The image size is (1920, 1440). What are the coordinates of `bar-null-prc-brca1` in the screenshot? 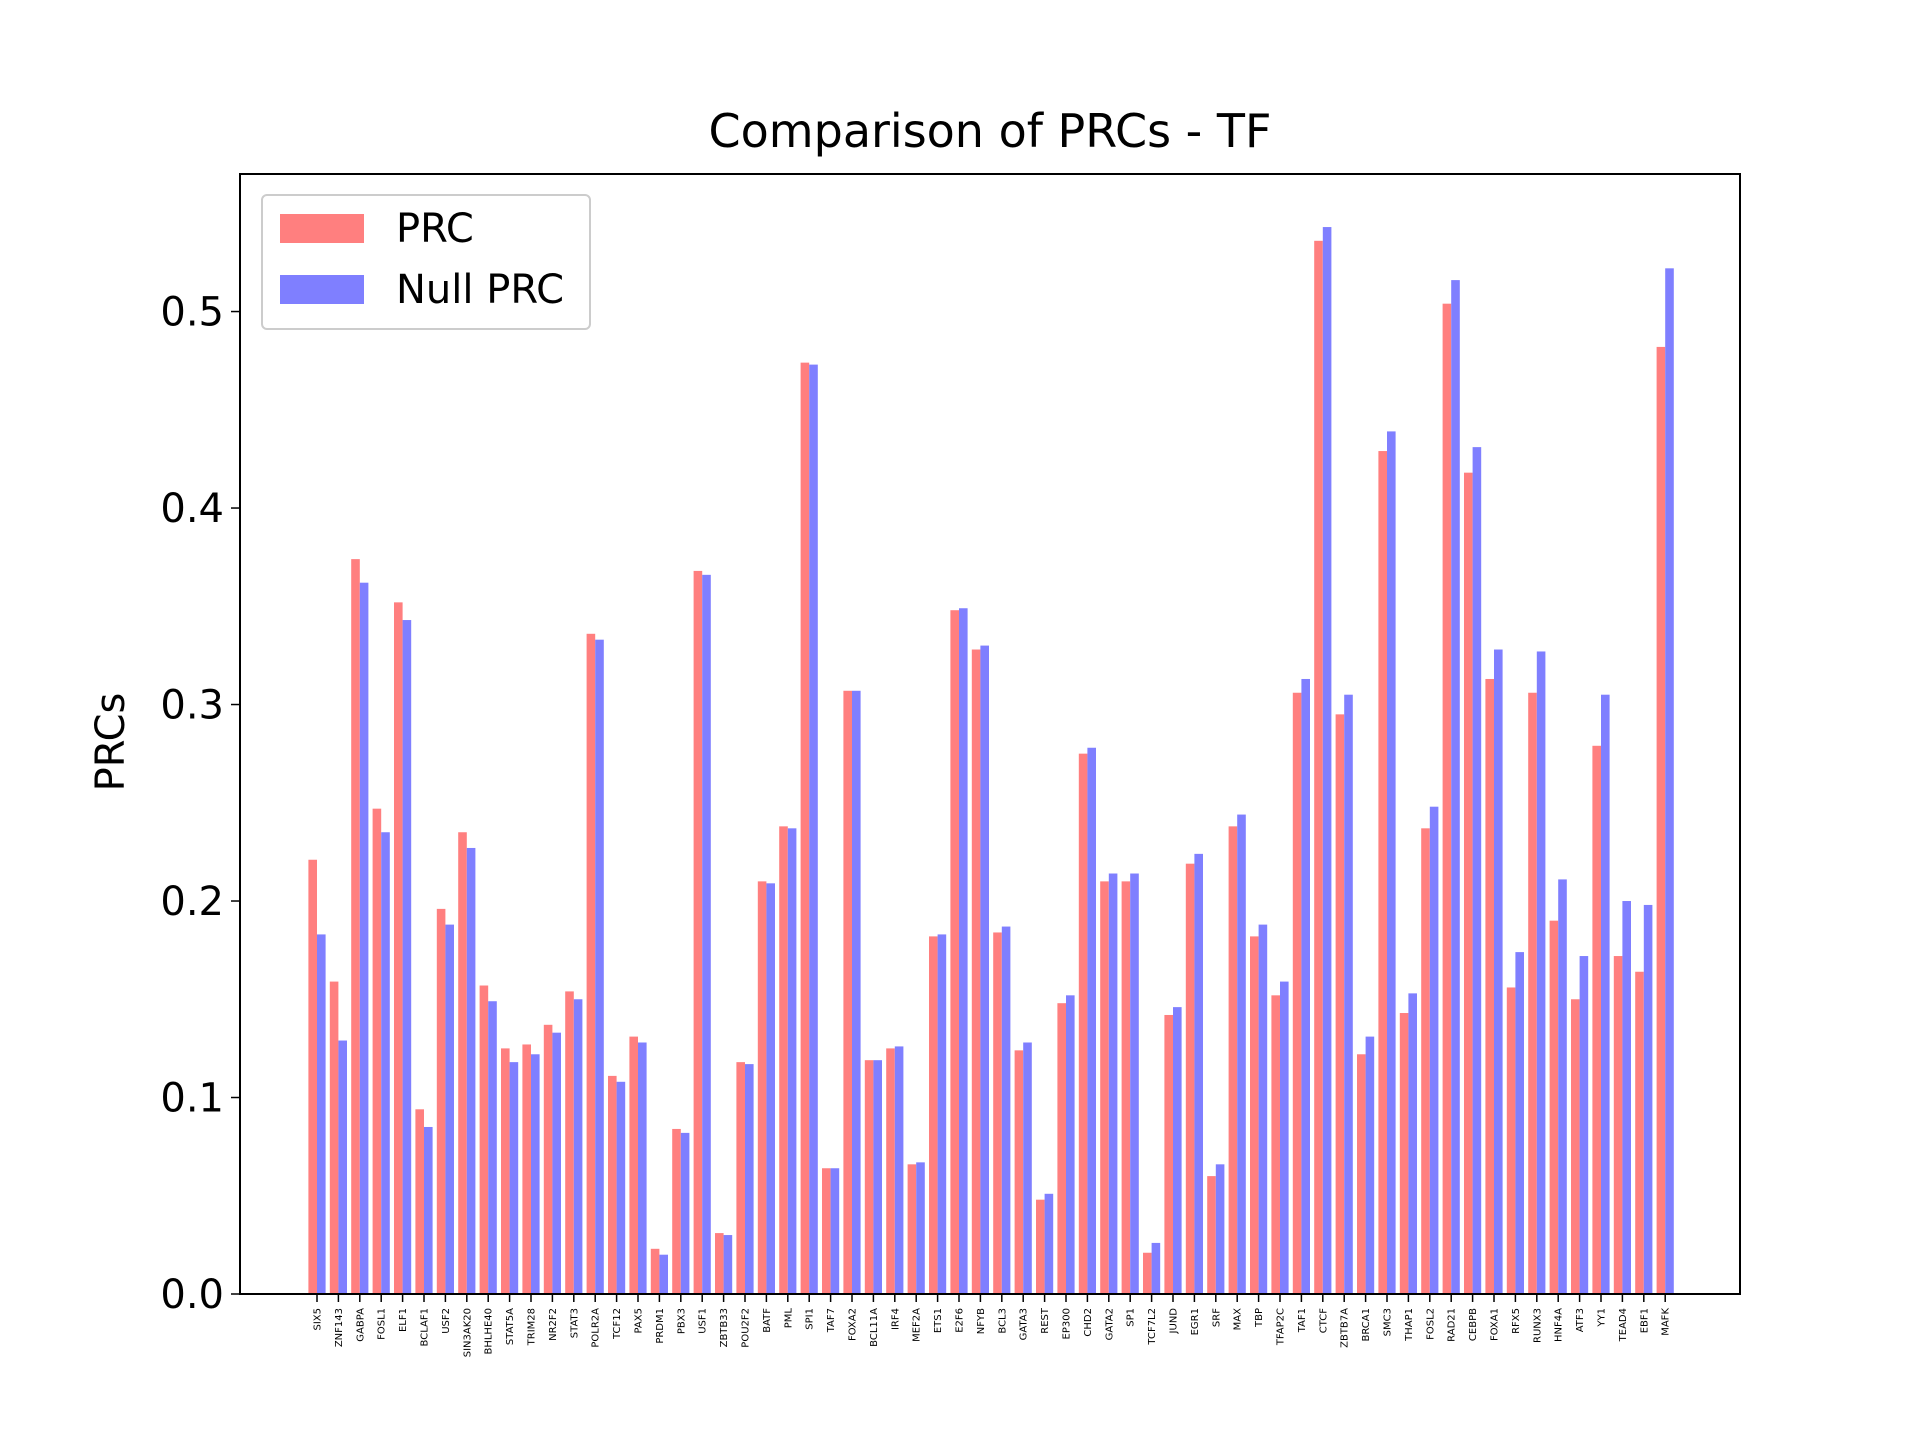 It's located at (1370, 1165).